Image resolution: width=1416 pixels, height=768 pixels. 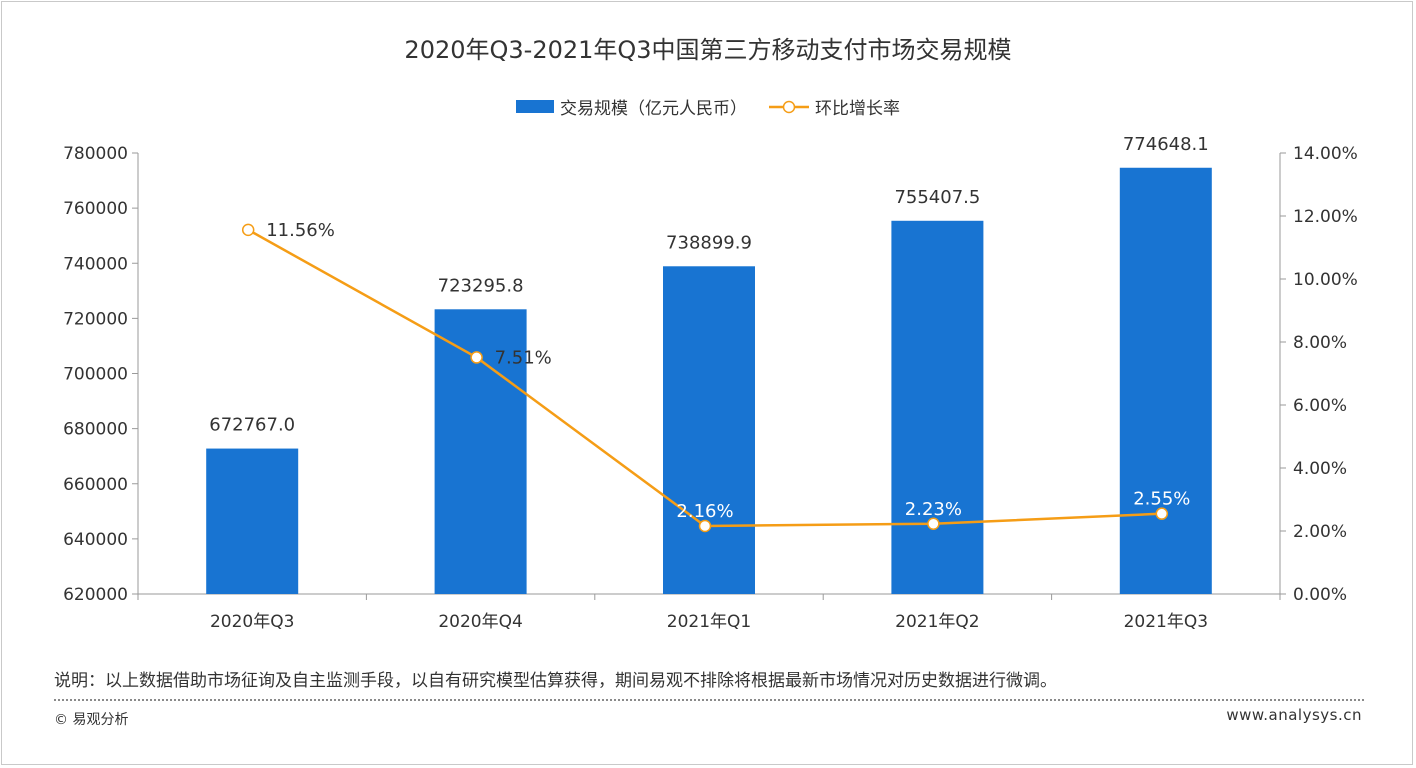 What do you see at coordinates (1325, 217) in the screenshot?
I see `y-right-tick-label: 12.00%` at bounding box center [1325, 217].